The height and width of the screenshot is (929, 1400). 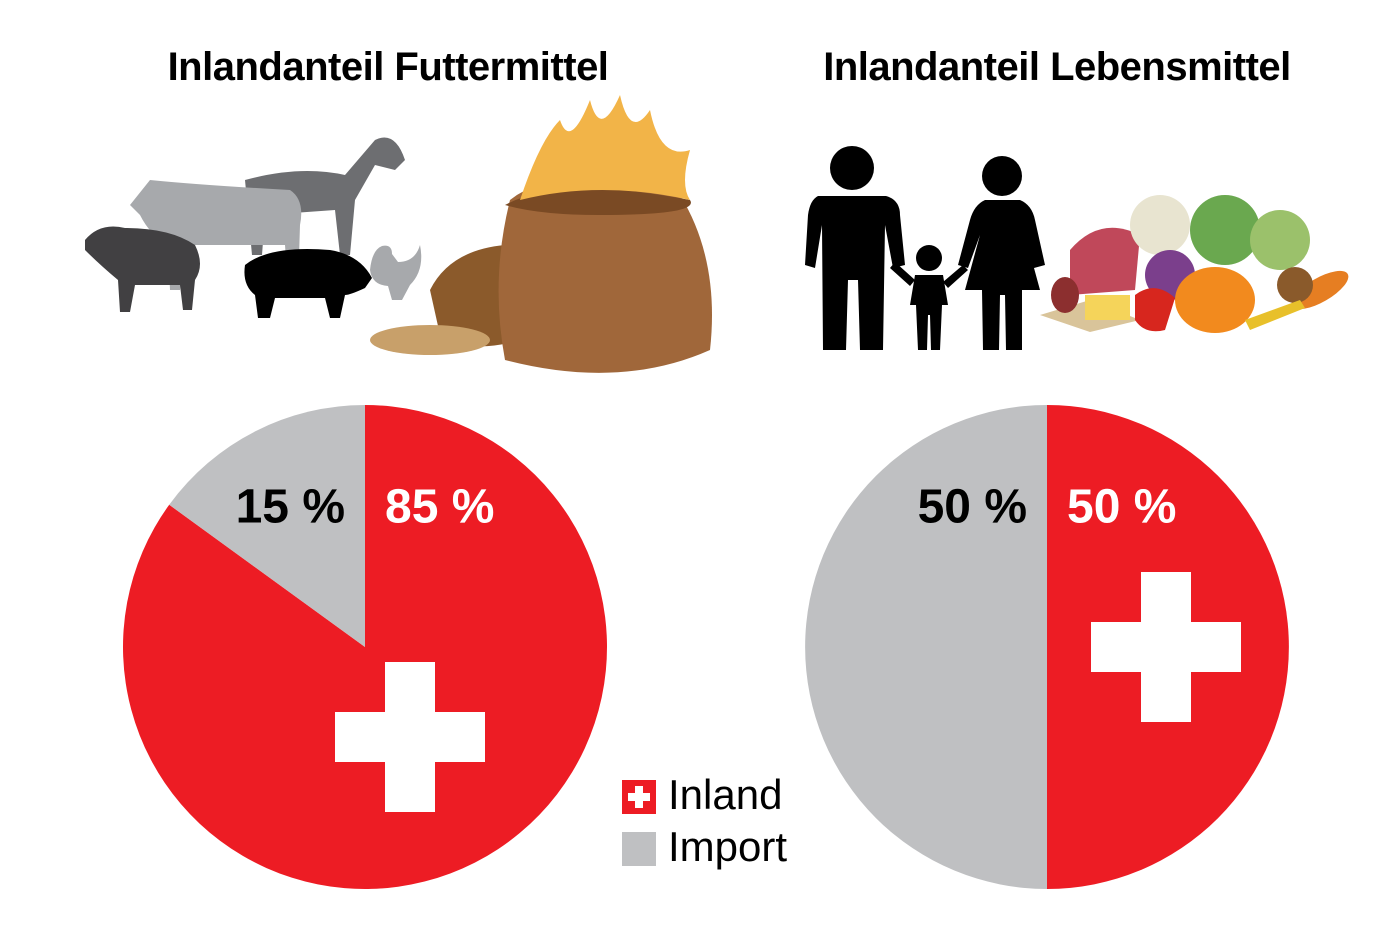 What do you see at coordinates (1194, 264) in the screenshot?
I see `food-illustration` at bounding box center [1194, 264].